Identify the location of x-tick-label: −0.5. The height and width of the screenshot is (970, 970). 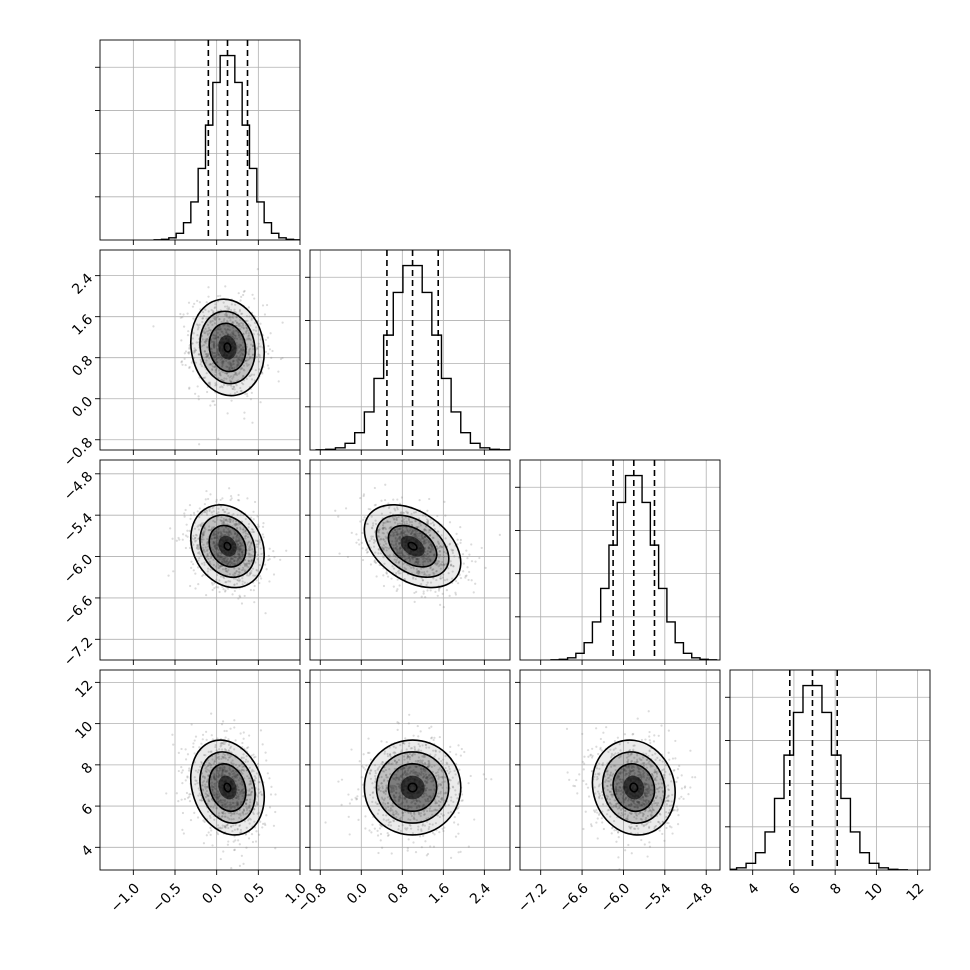
(166, 897).